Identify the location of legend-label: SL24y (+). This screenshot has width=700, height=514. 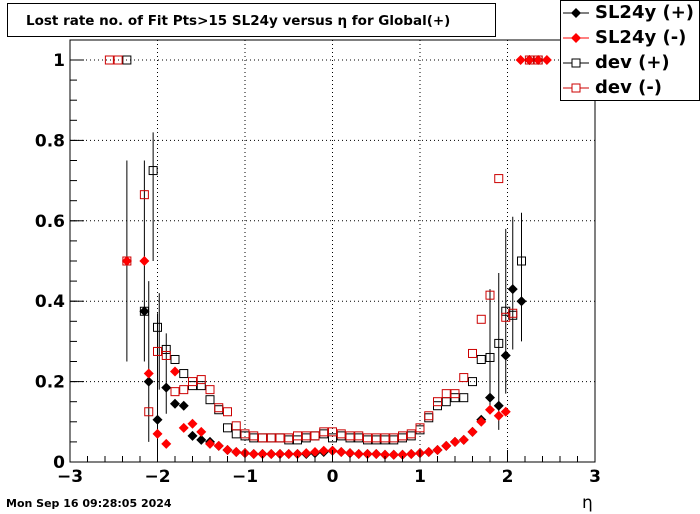
(645, 12).